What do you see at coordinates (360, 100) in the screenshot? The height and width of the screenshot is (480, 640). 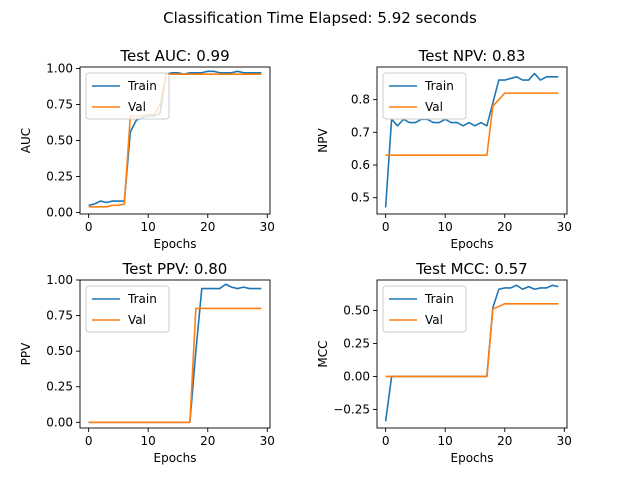 I see `y-tick-label: 0.8` at bounding box center [360, 100].